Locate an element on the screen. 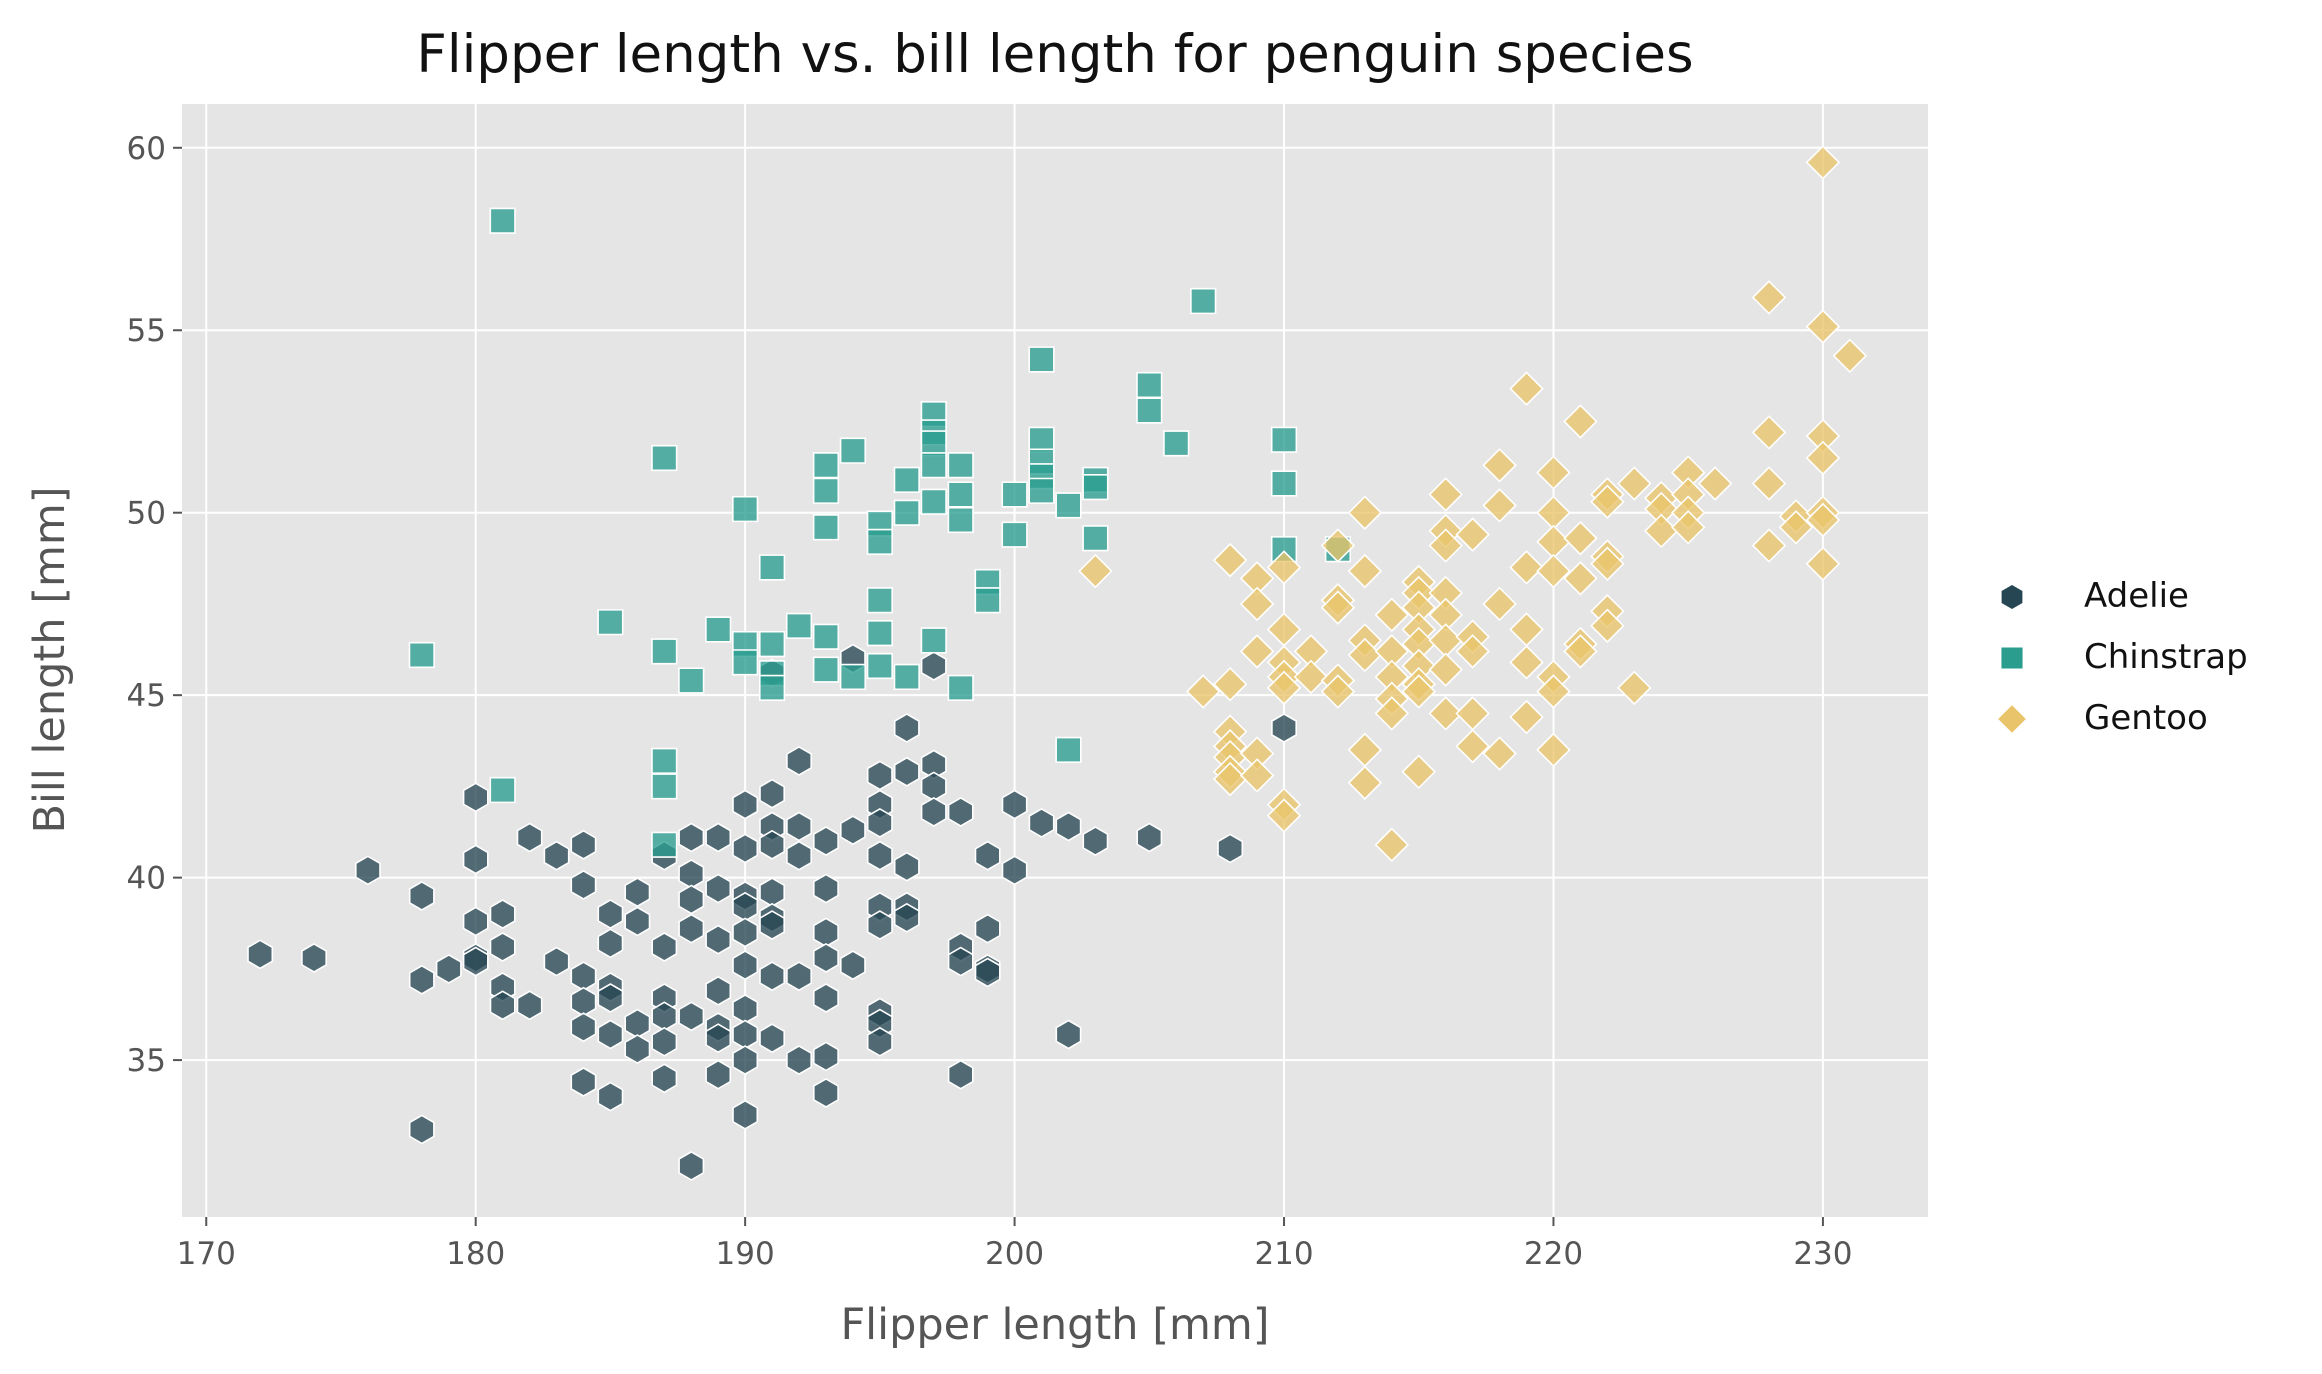 This screenshot has width=2322, height=1374. y-tick-label: 40 is located at coordinates (146, 879).